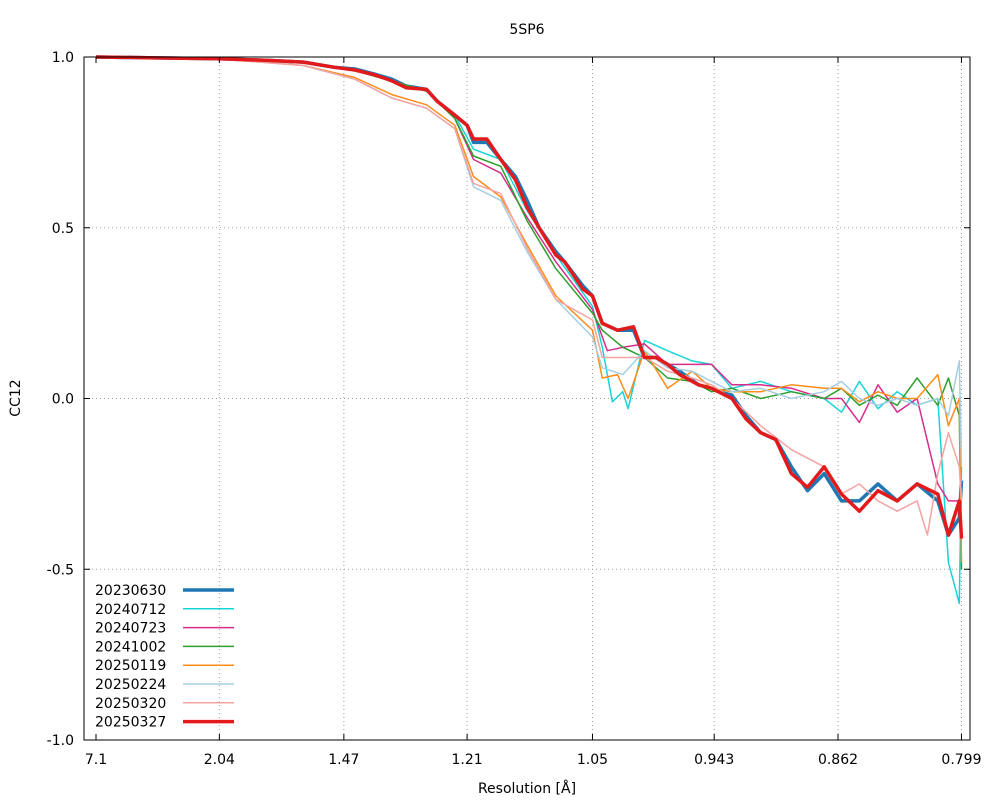 This screenshot has width=1000, height=800. I want to click on legend-label-20230630: 20230630, so click(130, 591).